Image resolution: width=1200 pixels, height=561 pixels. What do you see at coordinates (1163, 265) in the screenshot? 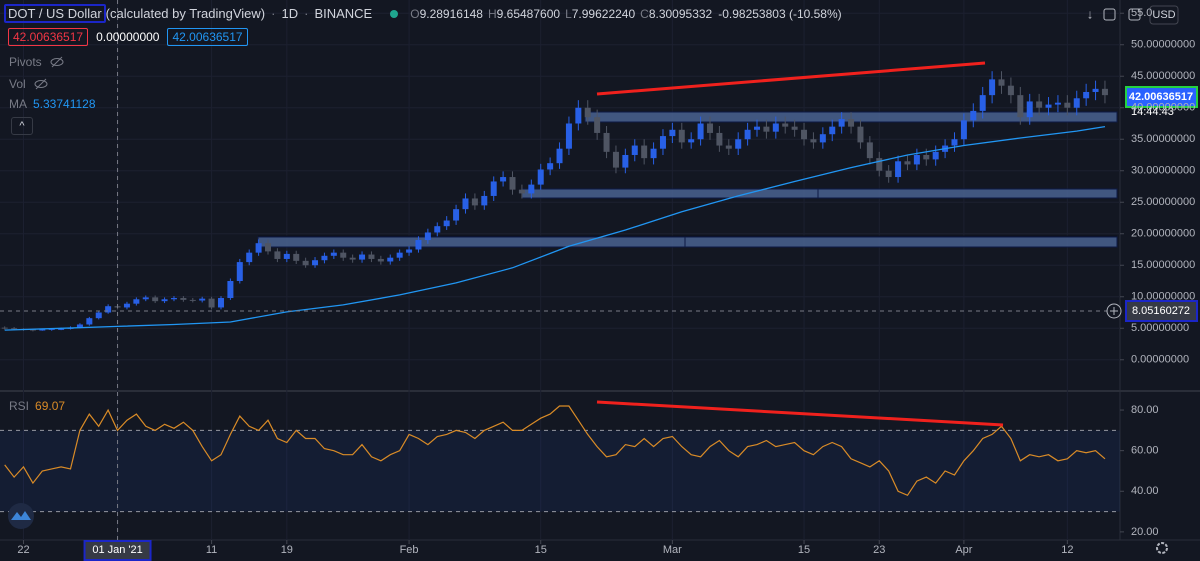
I see `y-tick-label: 15.00000000` at bounding box center [1163, 265].